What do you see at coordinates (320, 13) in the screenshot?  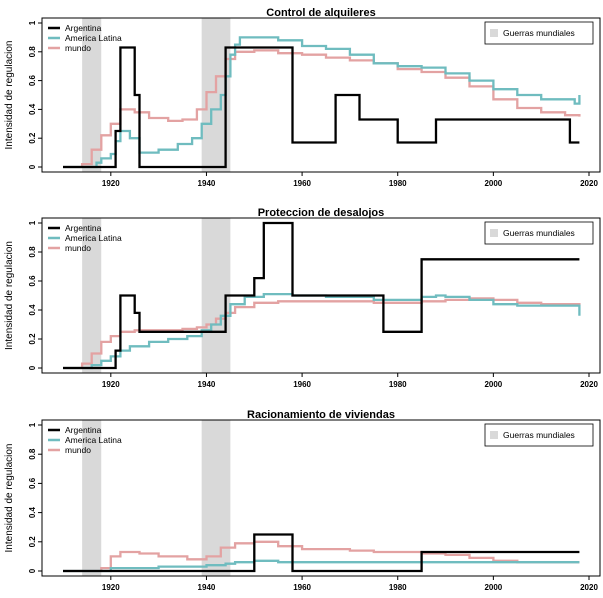 I see `chart-title: Control de alquileres` at bounding box center [320, 13].